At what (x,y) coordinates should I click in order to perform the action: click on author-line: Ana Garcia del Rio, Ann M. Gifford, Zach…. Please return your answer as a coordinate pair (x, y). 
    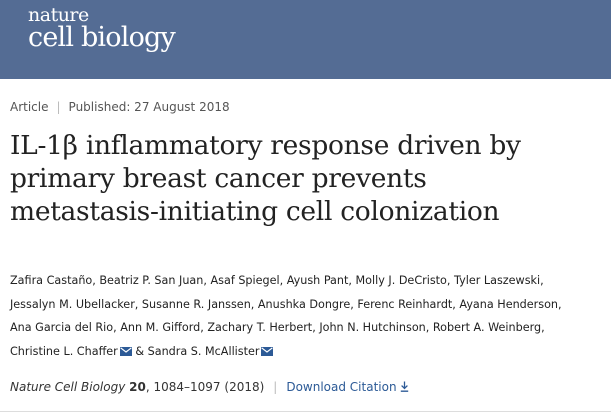
    Looking at the image, I should click on (309, 328).